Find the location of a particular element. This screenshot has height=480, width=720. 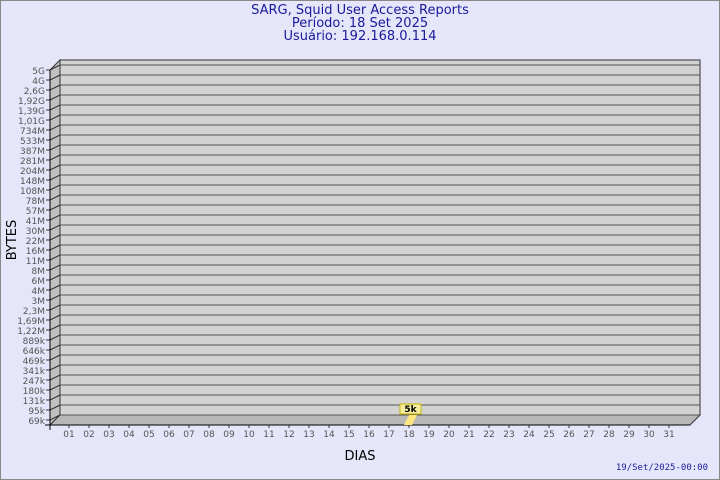

x-tick-label: 05 is located at coordinates (148, 435).